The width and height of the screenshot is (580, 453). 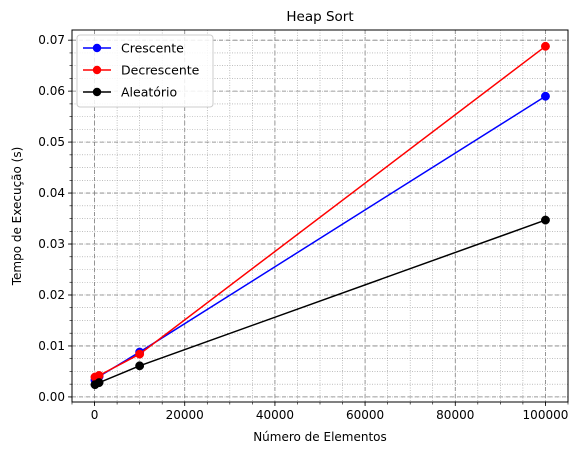 I want to click on y-tick-label: 0.07, so click(x=51, y=40).